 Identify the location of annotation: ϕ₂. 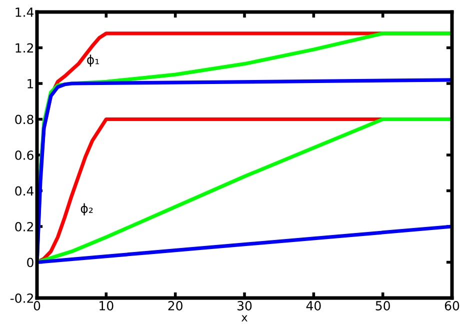
(86, 209).